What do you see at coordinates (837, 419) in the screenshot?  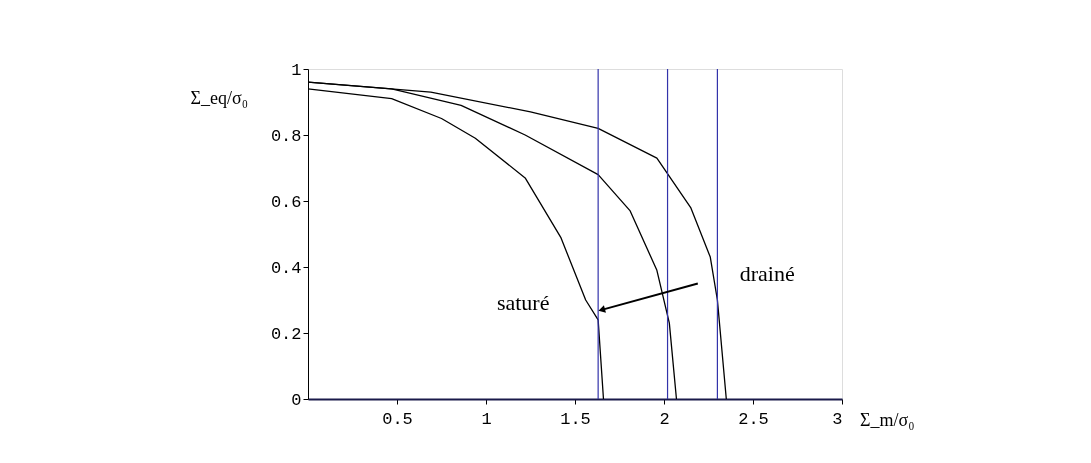 I see `x-tick-label: 3` at bounding box center [837, 419].